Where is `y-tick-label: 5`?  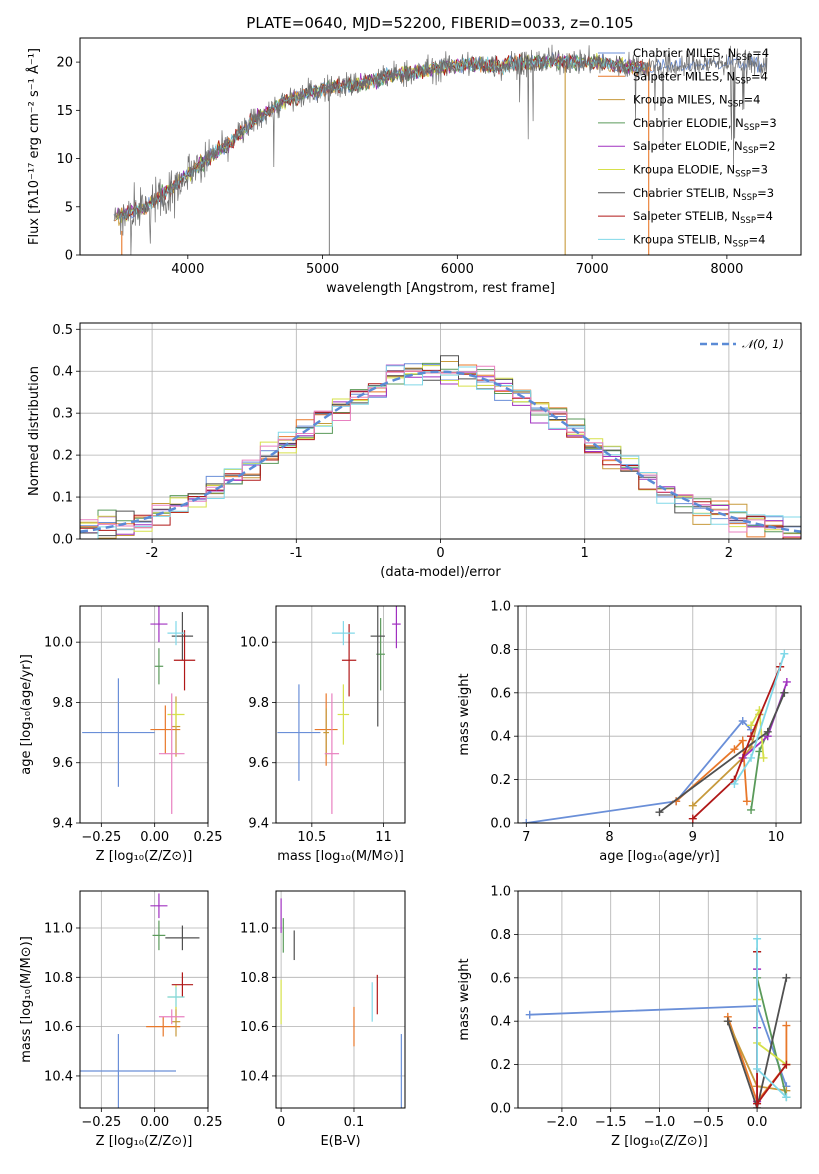
y-tick-label: 5 is located at coordinates (69, 207).